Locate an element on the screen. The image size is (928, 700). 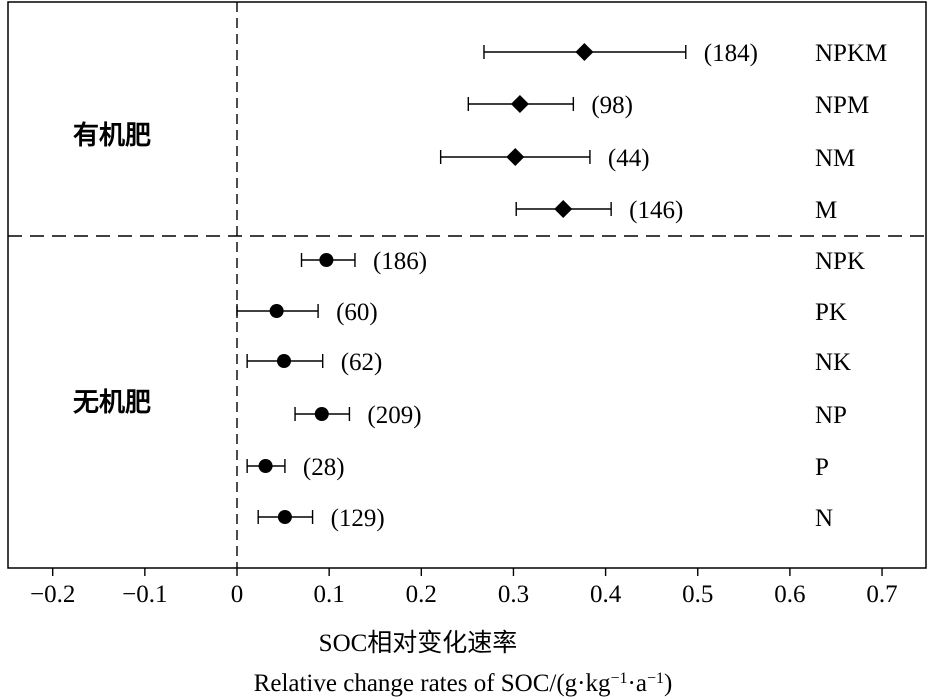
x-tick-label: 0.5 is located at coordinates (697, 594).